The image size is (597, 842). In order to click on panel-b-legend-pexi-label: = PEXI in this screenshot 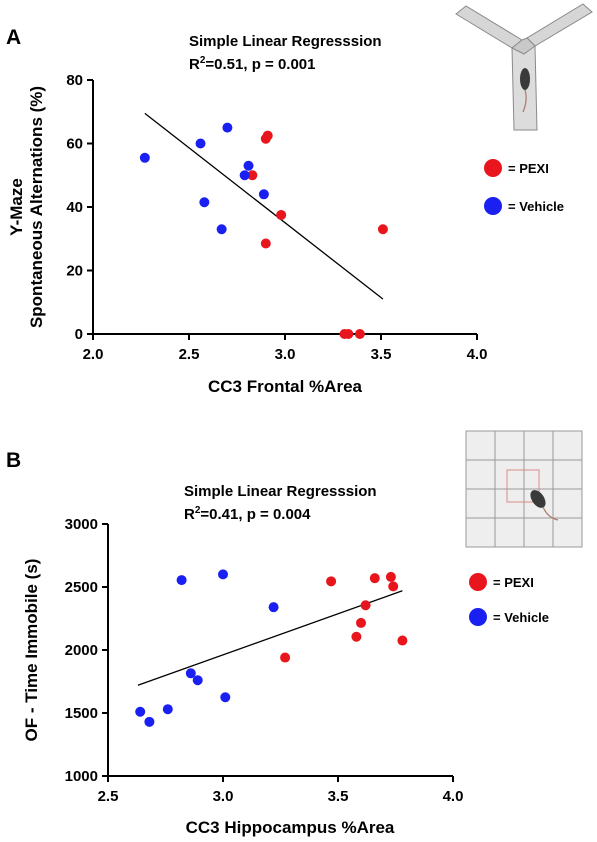, I will do `click(513, 582)`.